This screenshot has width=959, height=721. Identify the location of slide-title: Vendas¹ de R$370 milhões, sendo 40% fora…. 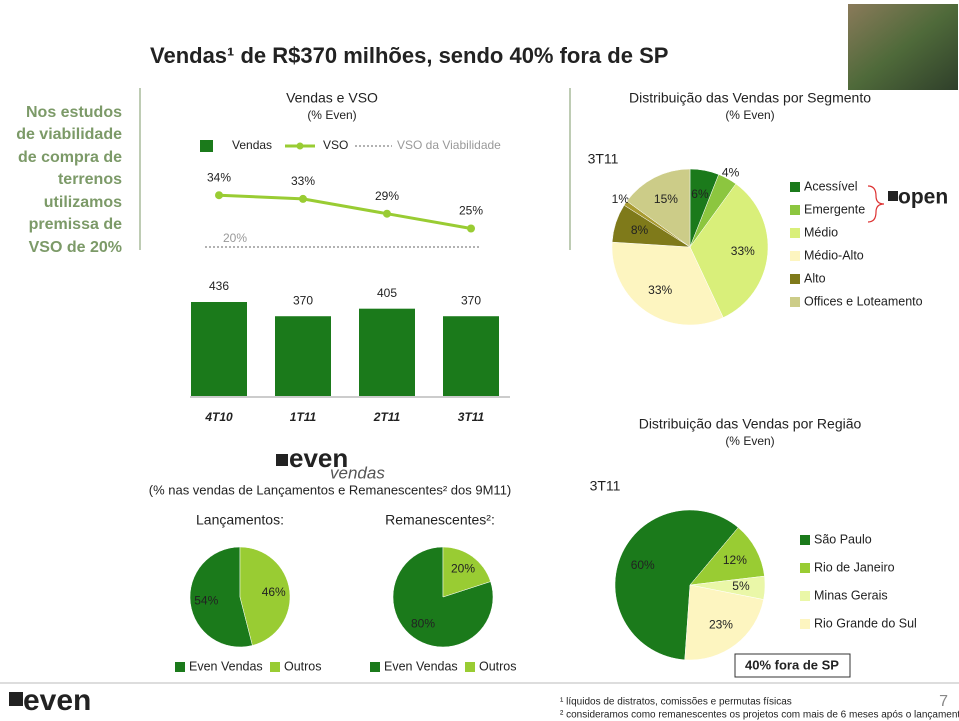
(409, 55).